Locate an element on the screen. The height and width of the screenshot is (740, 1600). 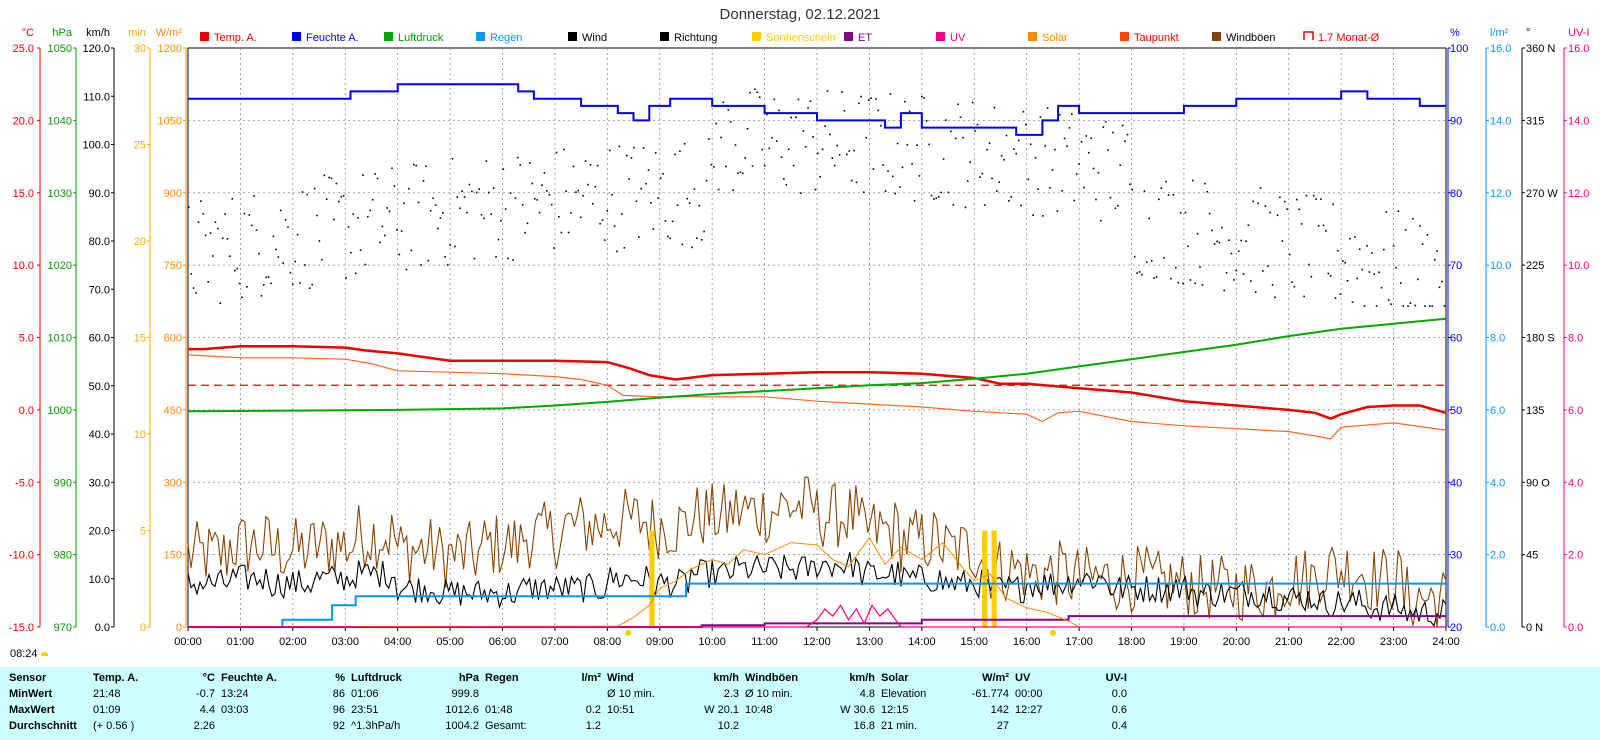
axis-tick-label-uv: 12.0 is located at coordinates (1578, 194).